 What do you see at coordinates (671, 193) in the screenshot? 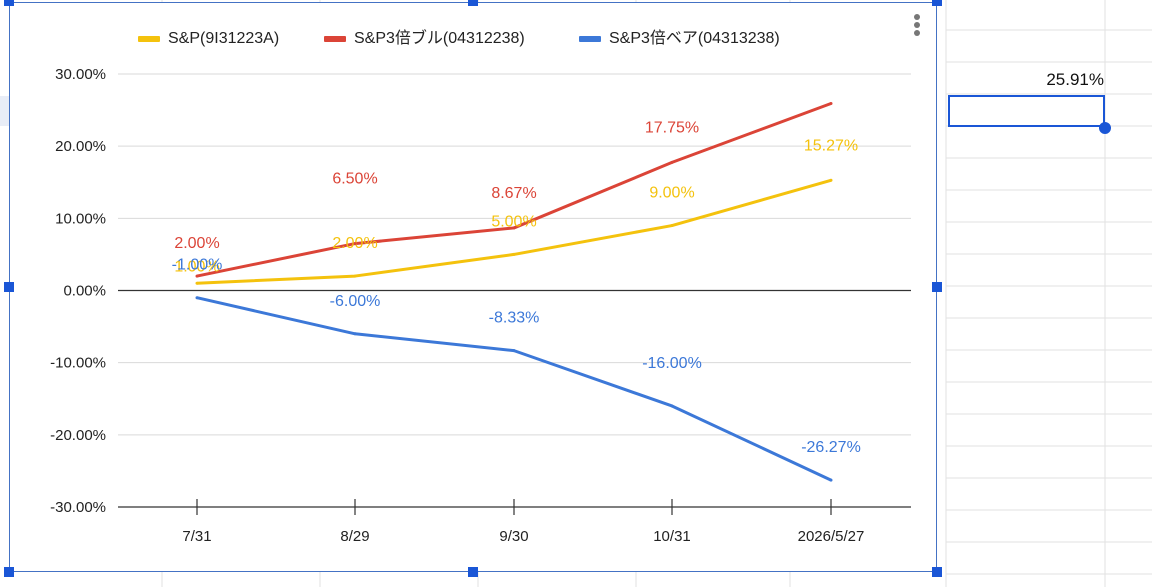
I see `data-label: 9.00%` at bounding box center [671, 193].